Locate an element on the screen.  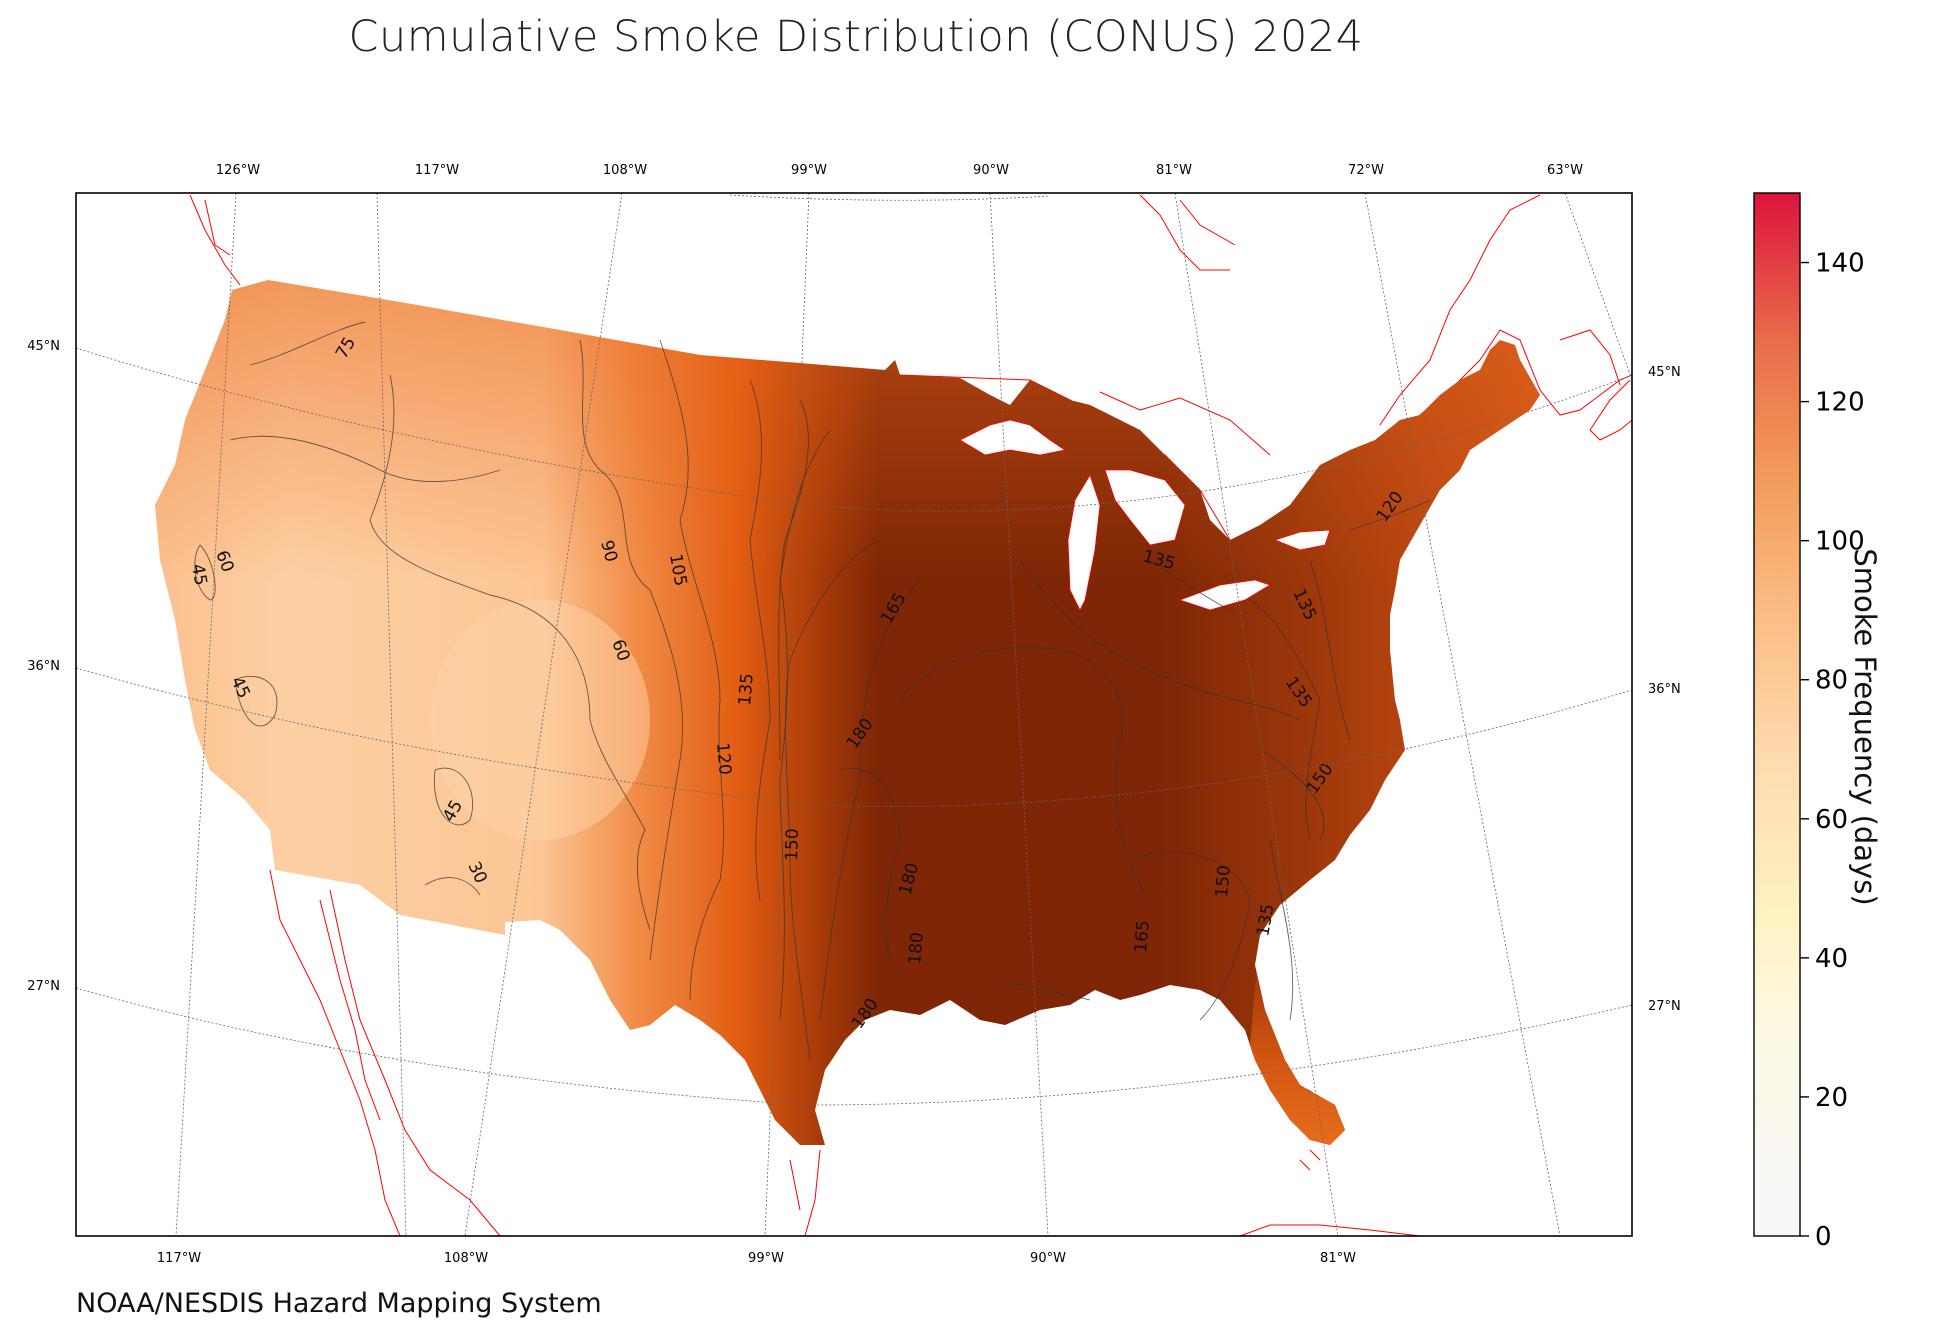
colorbar-tick-label: 0 is located at coordinates (1823, 1237).